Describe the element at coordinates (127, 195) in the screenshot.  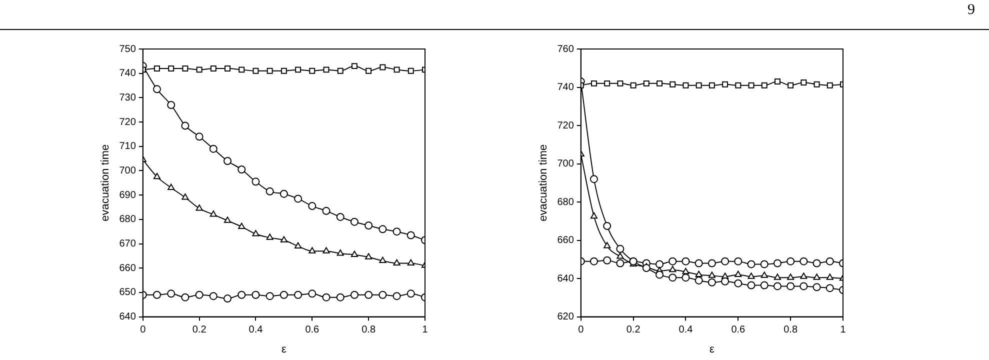
I see `y-tick-label: 690` at that location.